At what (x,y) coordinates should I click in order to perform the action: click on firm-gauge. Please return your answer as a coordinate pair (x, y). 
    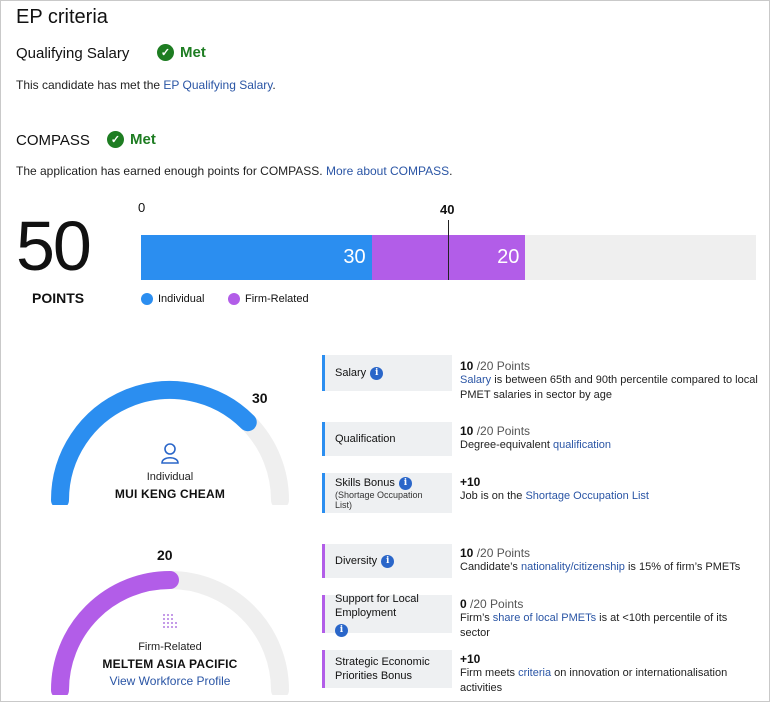
    Looking at the image, I should click on (170, 633).